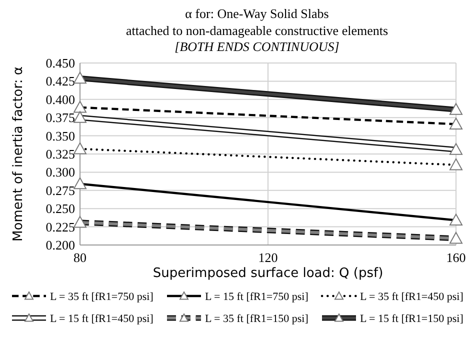 The height and width of the screenshot is (347, 474). I want to click on legend-label: L = 15 ft [fR1=750 psi], so click(256, 297).